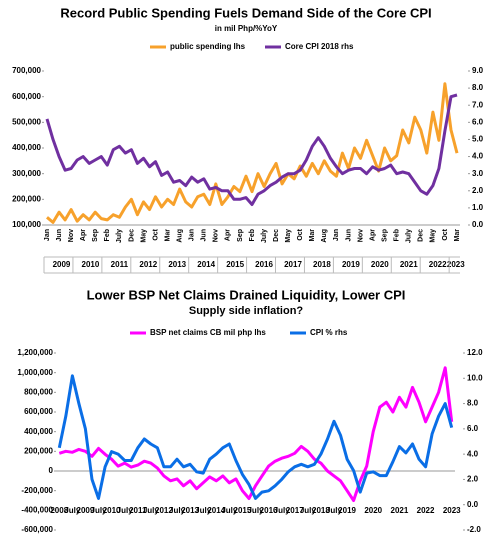 This screenshot has height=542, width=493. What do you see at coordinates (246, 28) in the screenshot?
I see `chart-subtitle: in mil Php/%YoY` at bounding box center [246, 28].